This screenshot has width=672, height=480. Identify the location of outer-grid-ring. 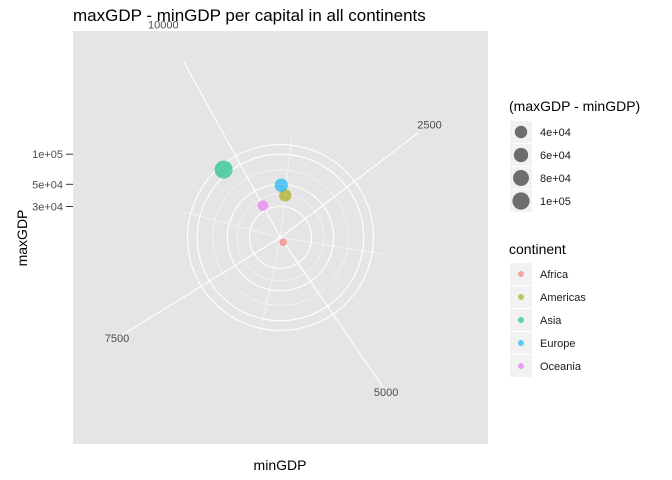
(280, 237).